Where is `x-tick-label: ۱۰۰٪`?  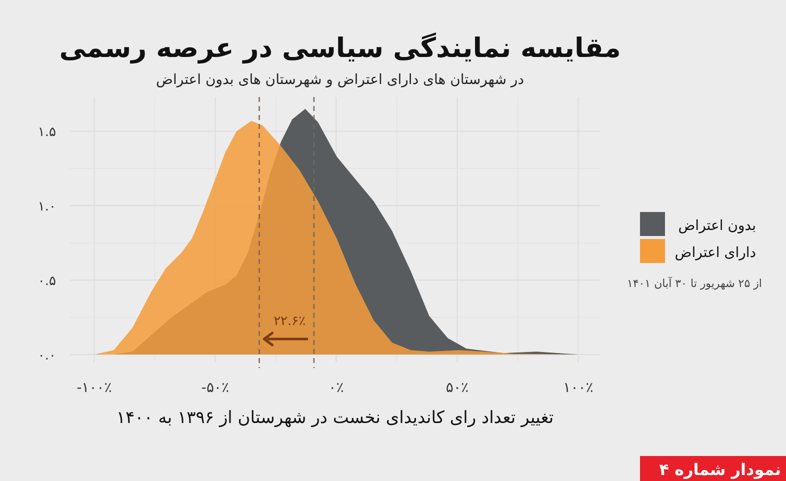
x-tick-label: ۱۰۰٪ is located at coordinates (578, 388).